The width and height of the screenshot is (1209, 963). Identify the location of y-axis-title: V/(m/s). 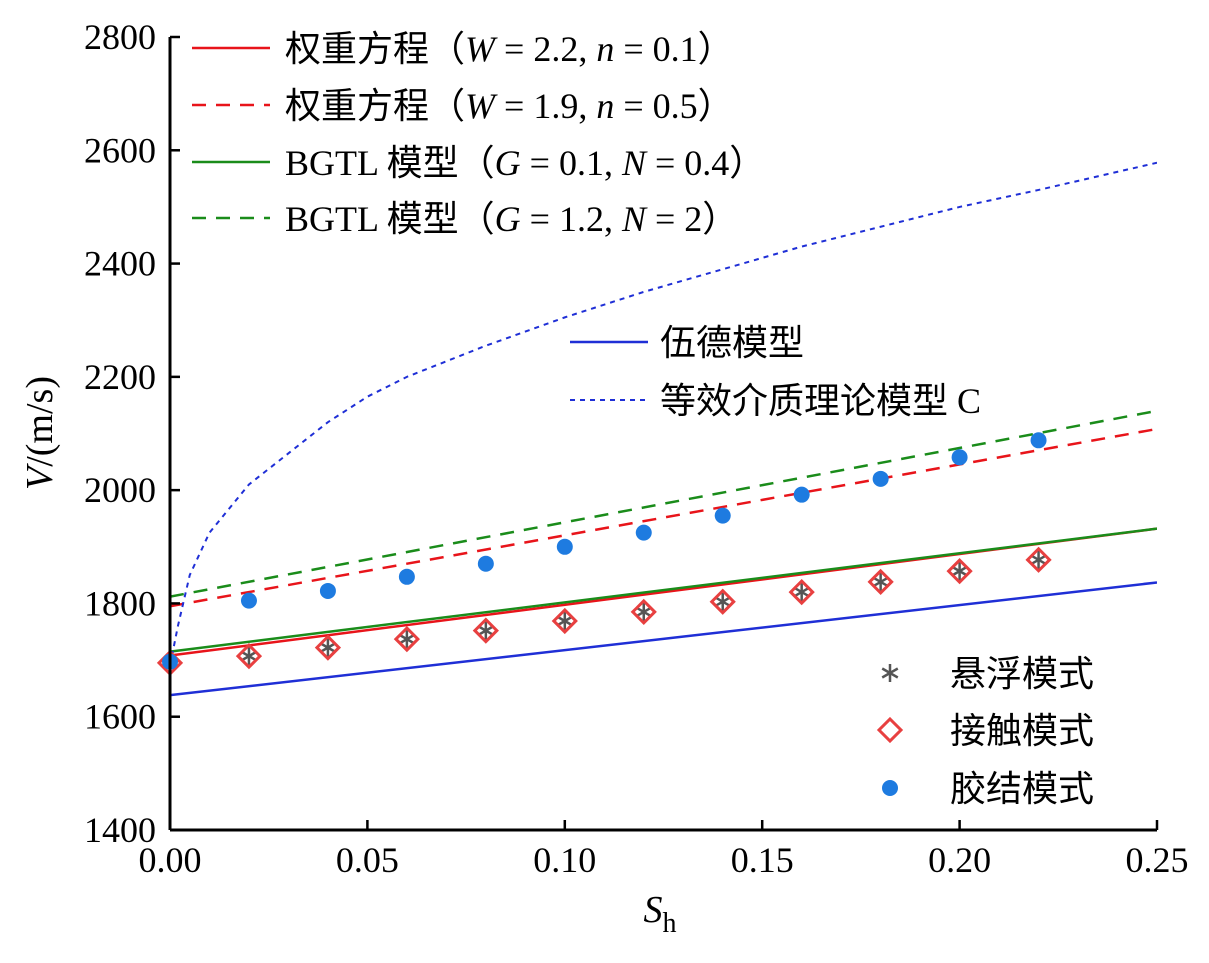
(40, 433).